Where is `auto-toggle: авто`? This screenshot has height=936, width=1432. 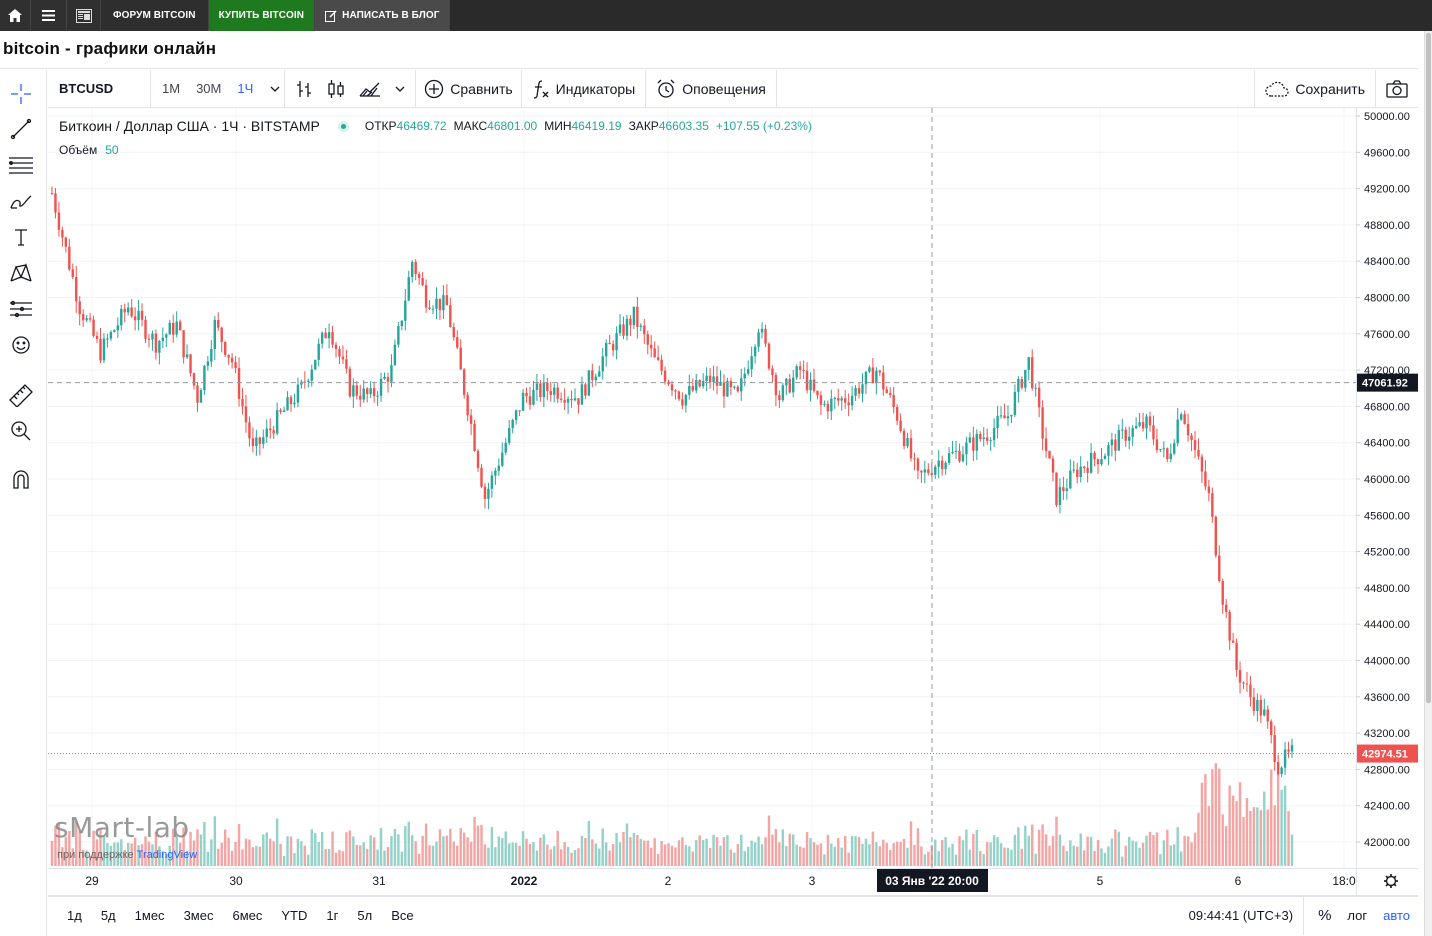
auto-toggle: авто is located at coordinates (1396, 915).